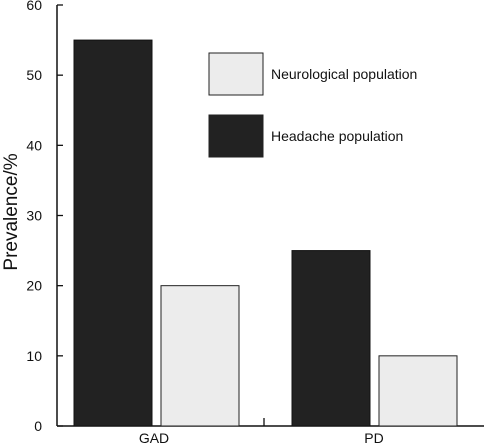  What do you see at coordinates (337, 136) in the screenshot?
I see `legend-label-headache: Headache population` at bounding box center [337, 136].